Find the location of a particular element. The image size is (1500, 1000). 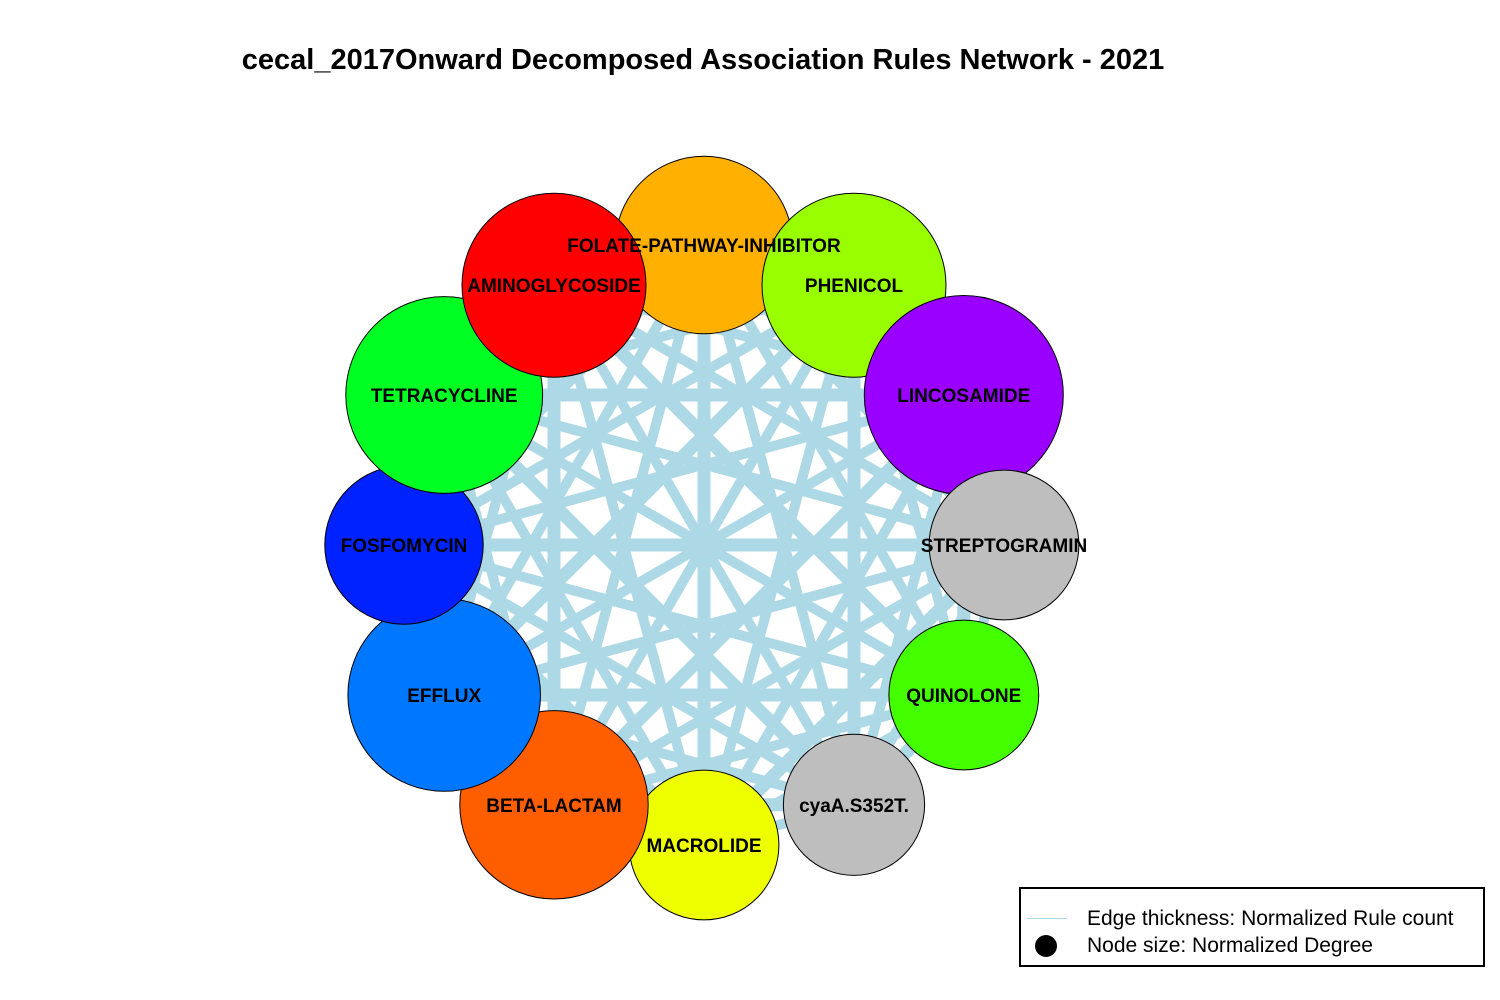

node-label-efflux: EFFLUX is located at coordinates (444, 696).